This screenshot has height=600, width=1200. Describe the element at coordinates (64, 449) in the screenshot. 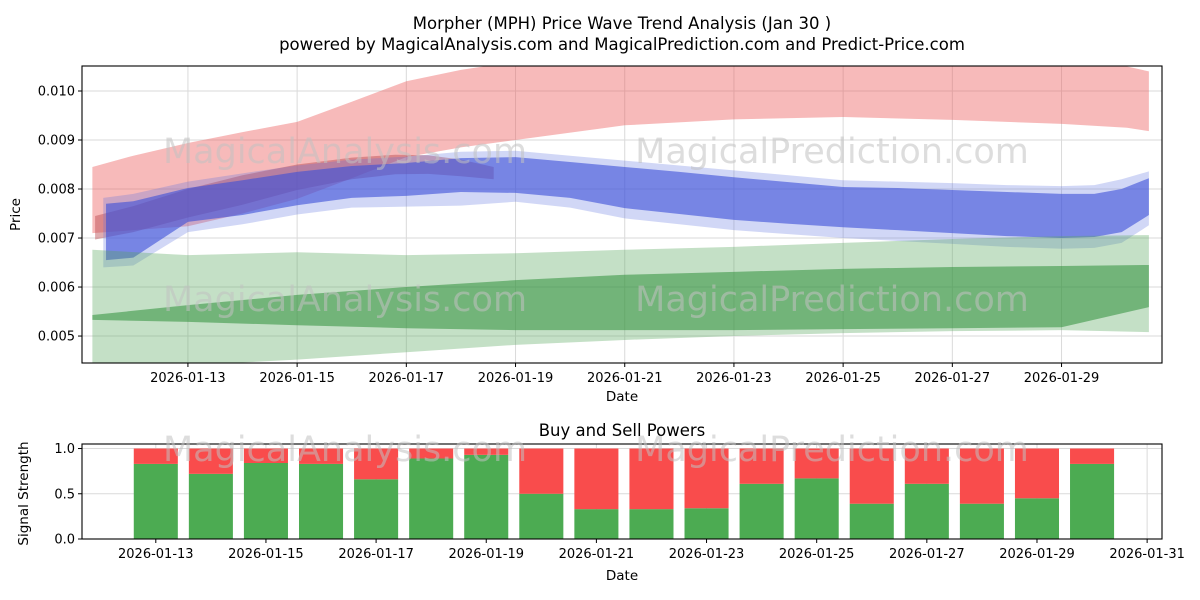

I see `y-tick-label: 1.0` at that location.